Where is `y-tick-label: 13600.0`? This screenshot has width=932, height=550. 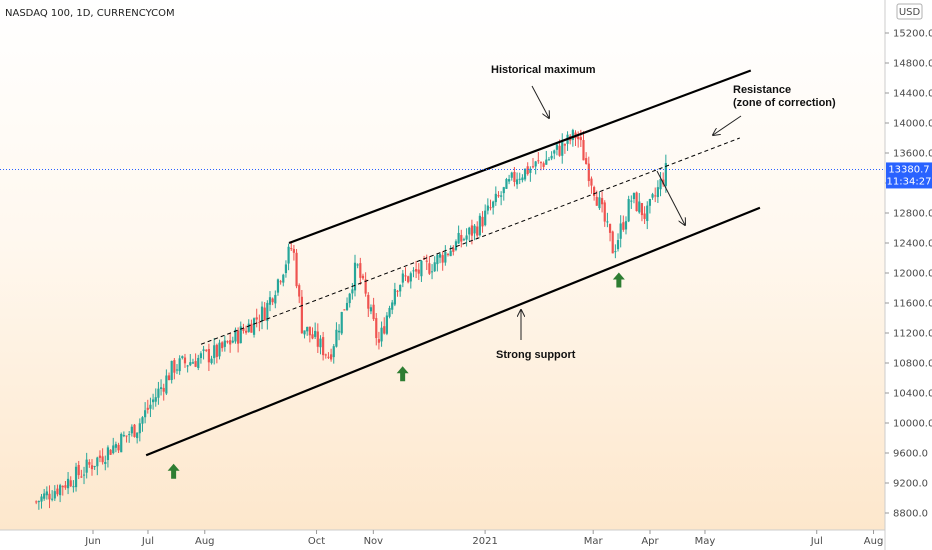
y-tick-label: 13600.0 is located at coordinates (912, 154).